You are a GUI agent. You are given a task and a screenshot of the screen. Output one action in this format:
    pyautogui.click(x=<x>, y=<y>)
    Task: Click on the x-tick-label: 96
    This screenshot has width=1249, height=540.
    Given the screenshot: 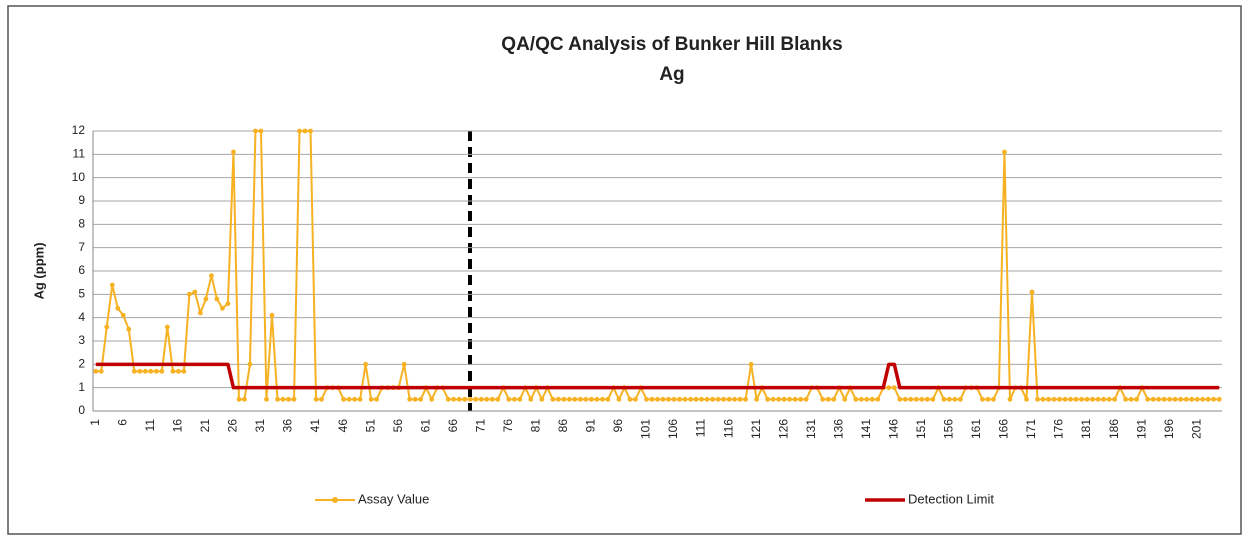 What is the action you would take?
    pyautogui.click(x=618, y=426)
    